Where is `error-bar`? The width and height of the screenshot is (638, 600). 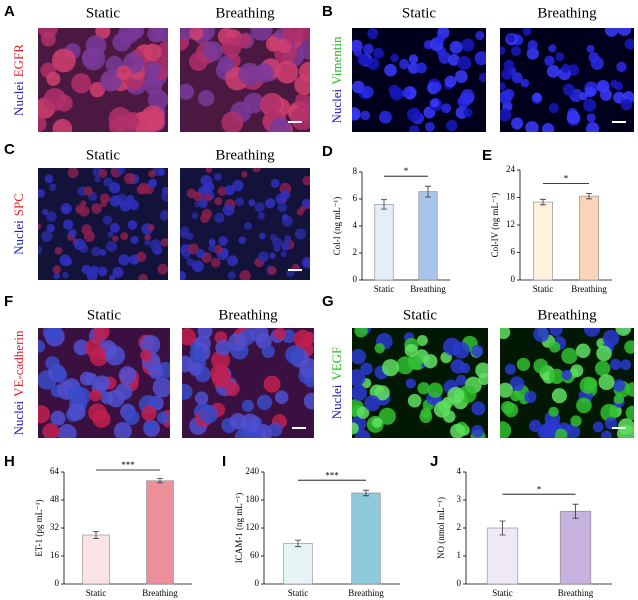
error-bar is located at coordinates (96, 535).